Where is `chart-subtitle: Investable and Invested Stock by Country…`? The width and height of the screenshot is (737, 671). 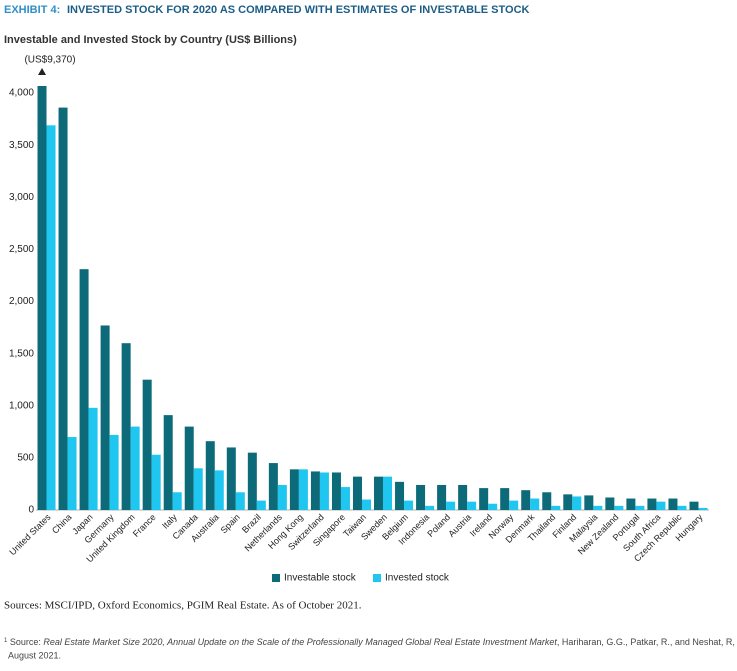
chart-subtitle: Investable and Invested Stock by Country… is located at coordinates (150, 40).